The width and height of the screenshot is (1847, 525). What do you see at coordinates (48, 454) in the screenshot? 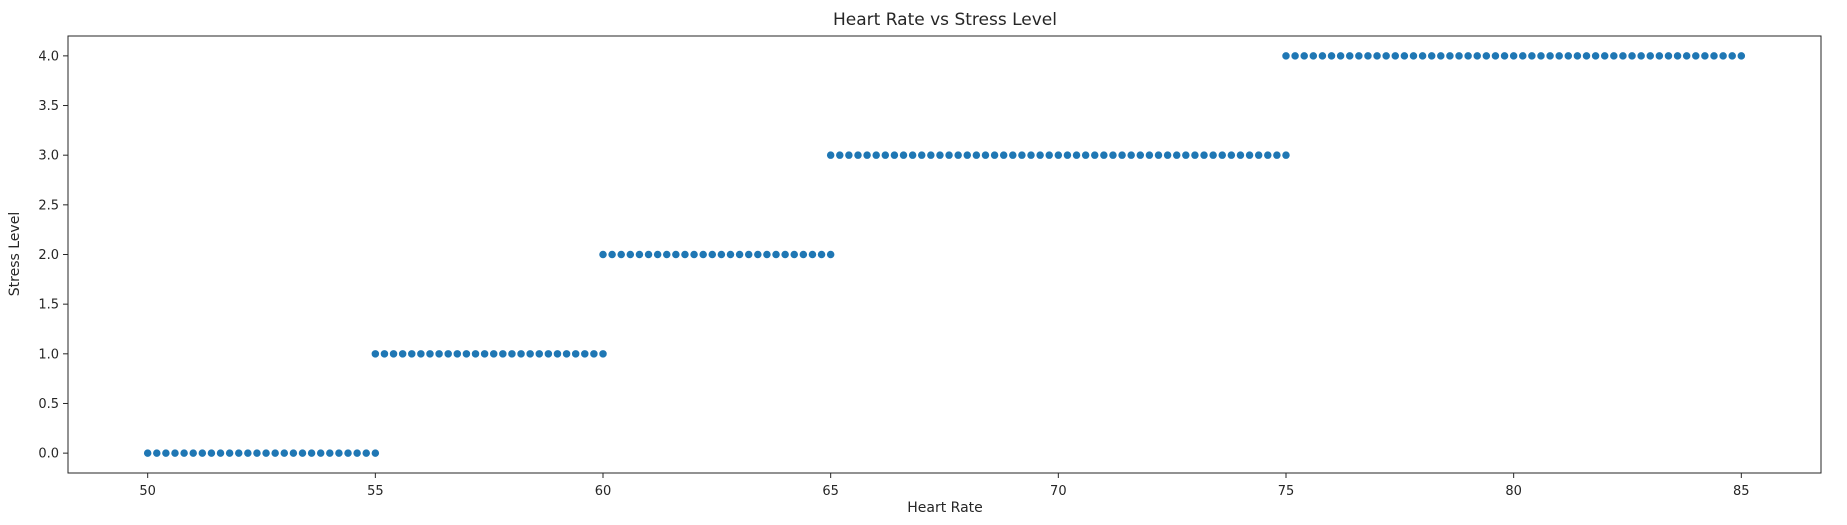
I see `y-tick-label: 0.0` at bounding box center [48, 454].